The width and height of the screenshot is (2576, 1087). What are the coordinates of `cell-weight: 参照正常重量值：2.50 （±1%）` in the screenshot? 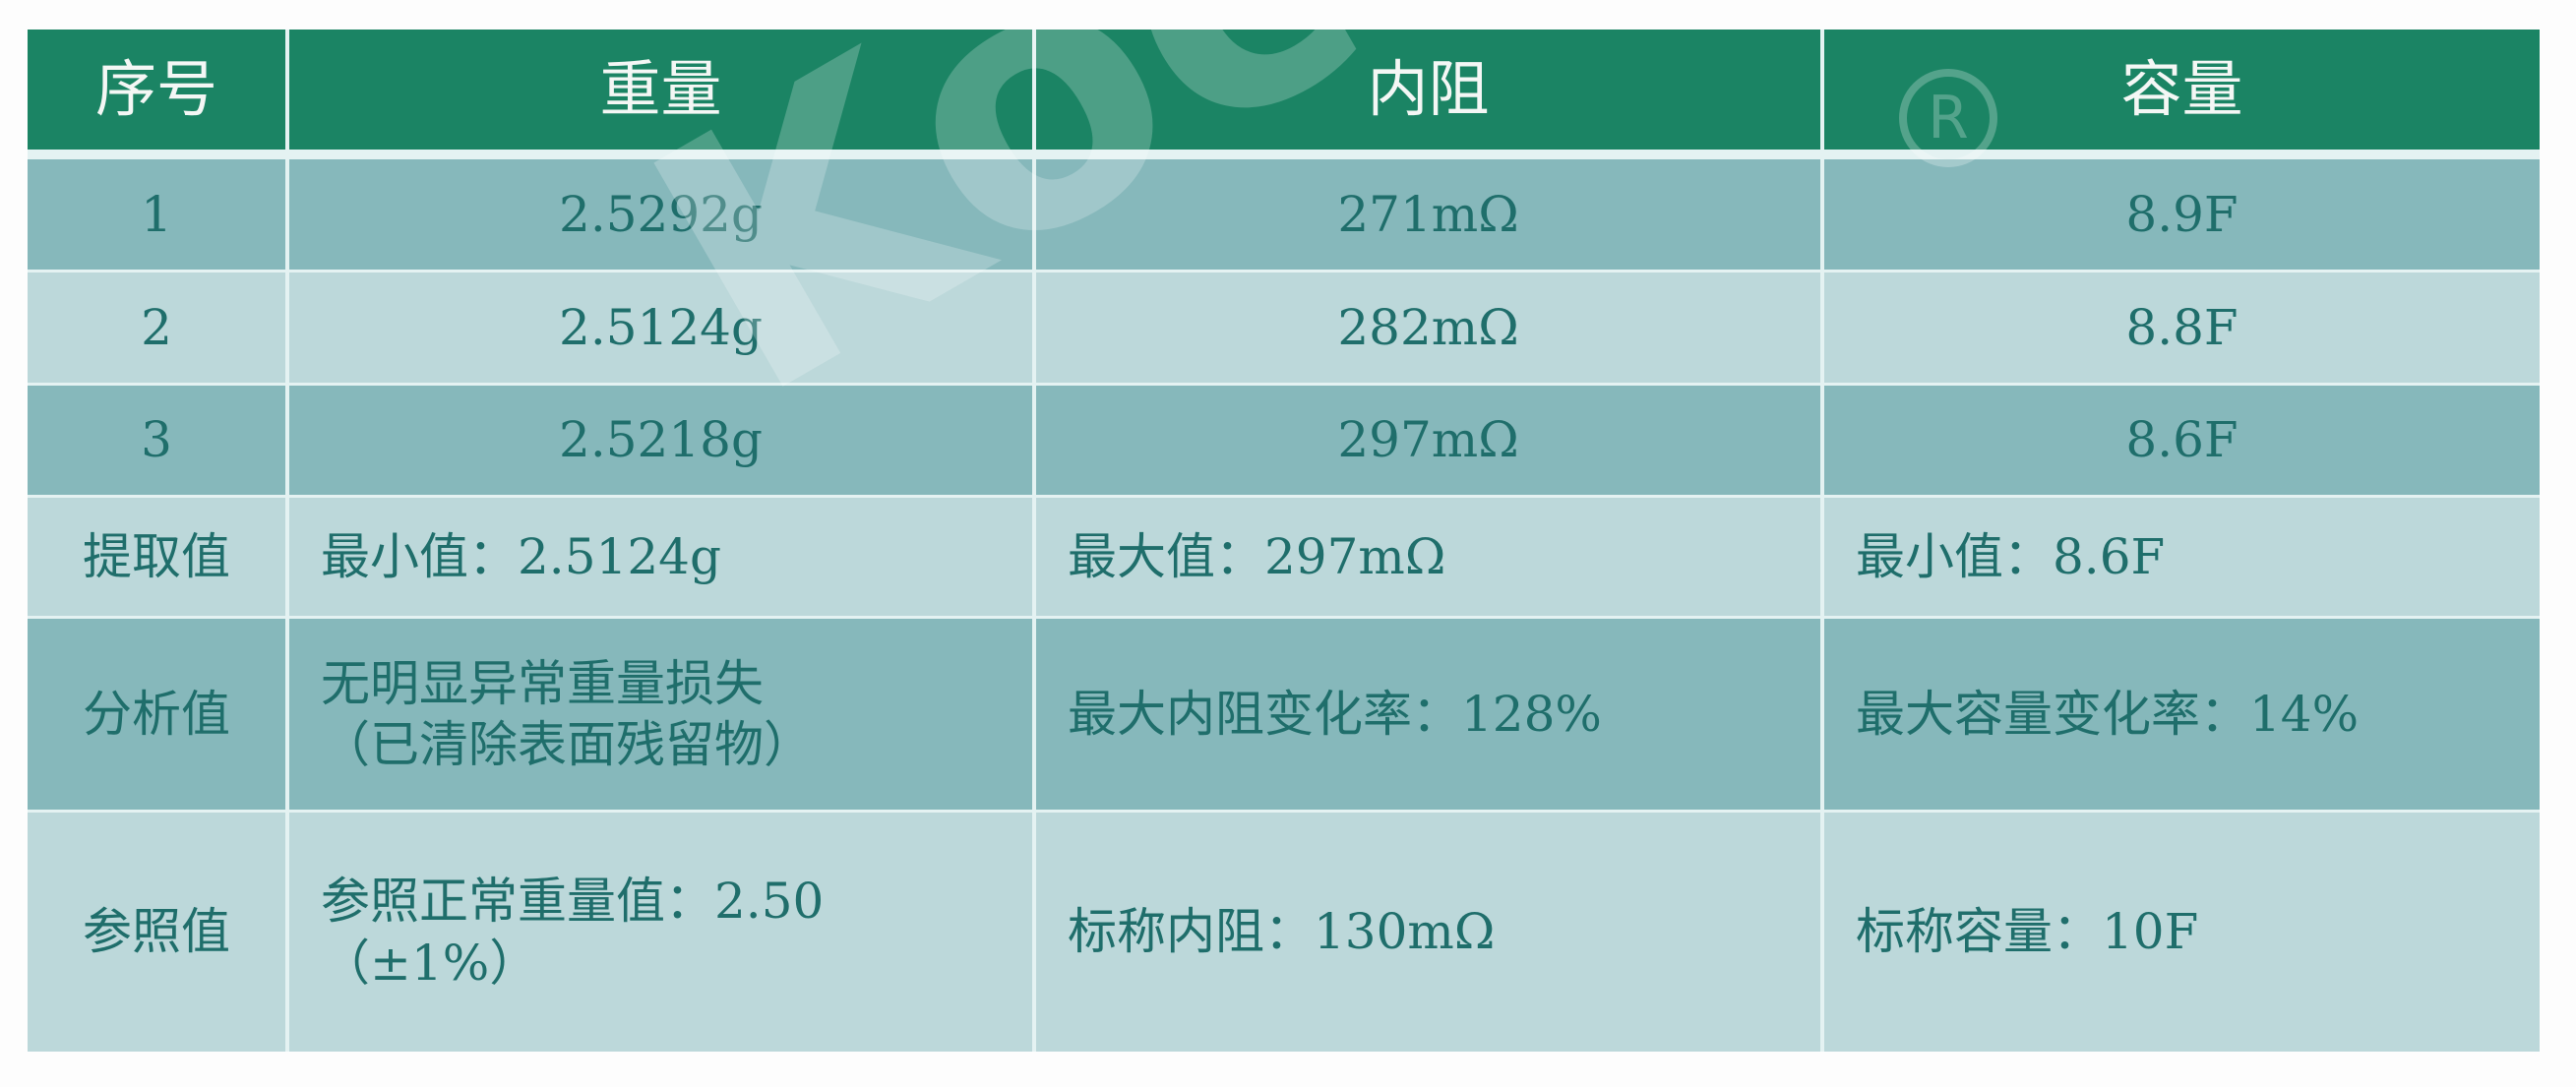 It's located at (660, 932).